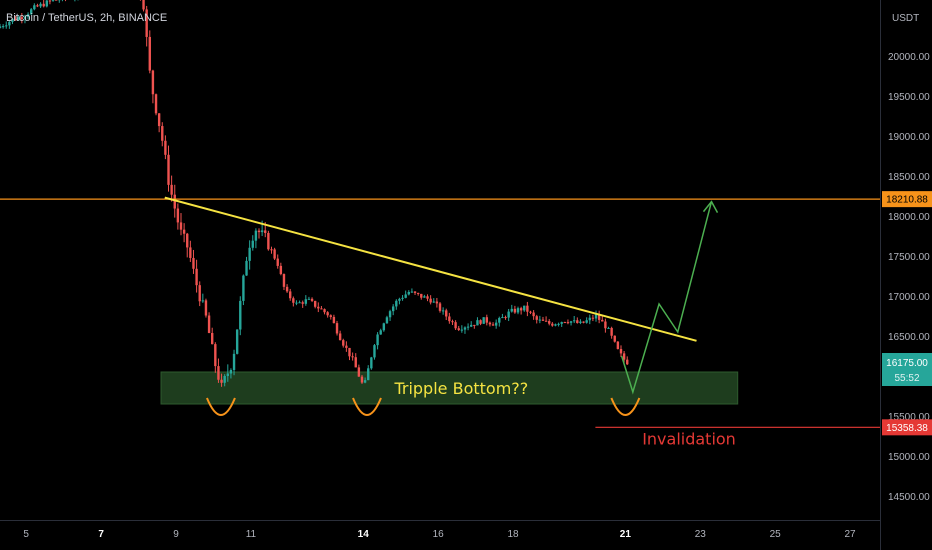 Image resolution: width=932 pixels, height=550 pixels. What do you see at coordinates (221, 406) in the screenshot?
I see `bottom-arc` at bounding box center [221, 406].